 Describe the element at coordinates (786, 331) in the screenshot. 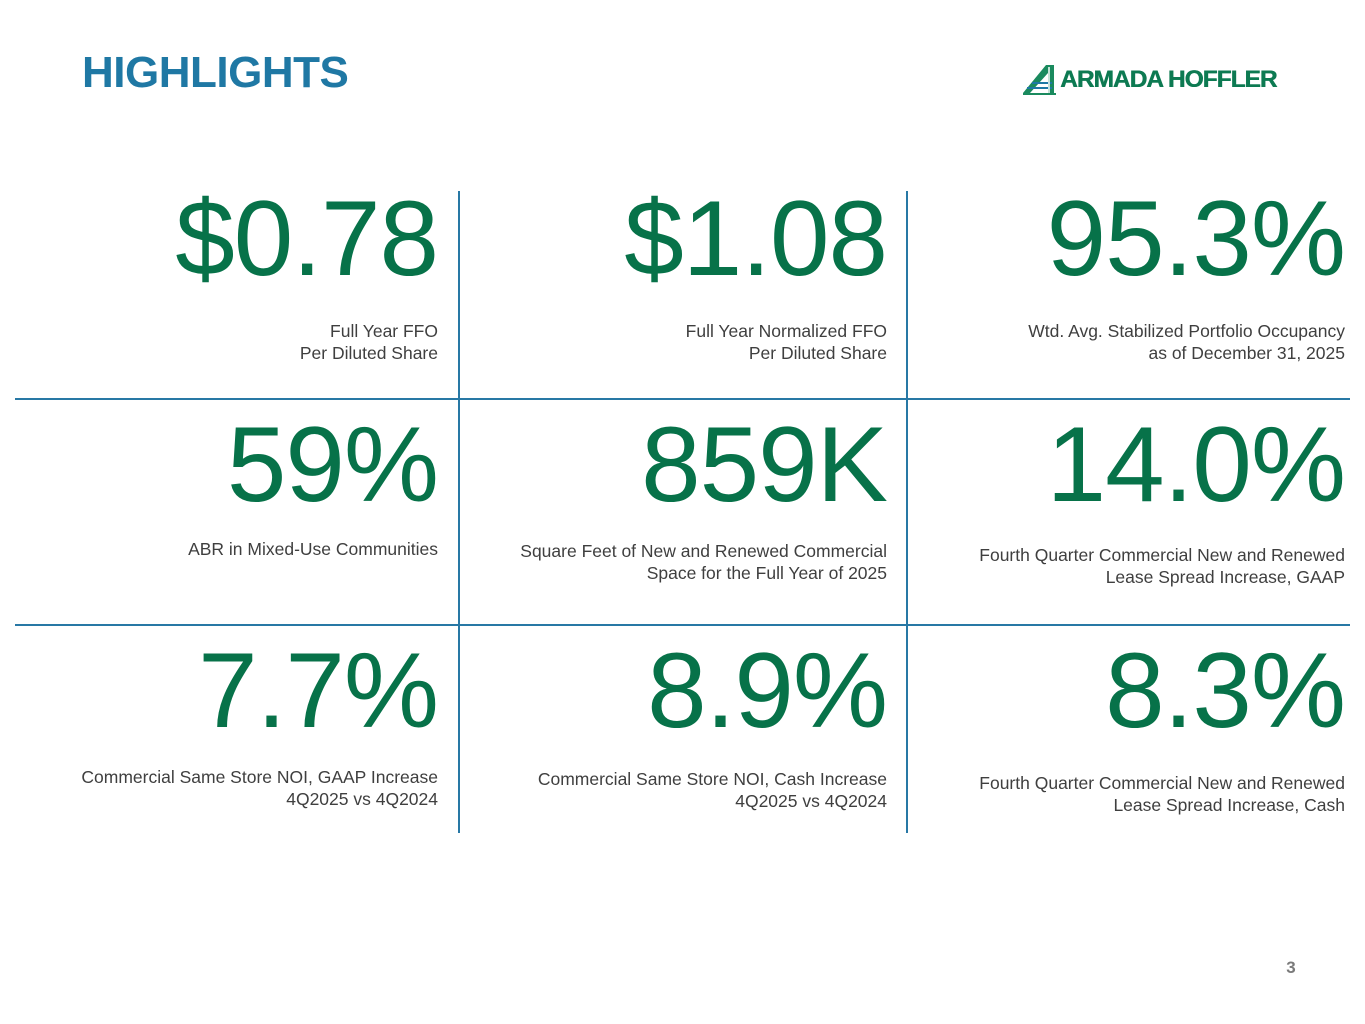

I see `metric-label-line: Full Year Normalized FFO` at that location.